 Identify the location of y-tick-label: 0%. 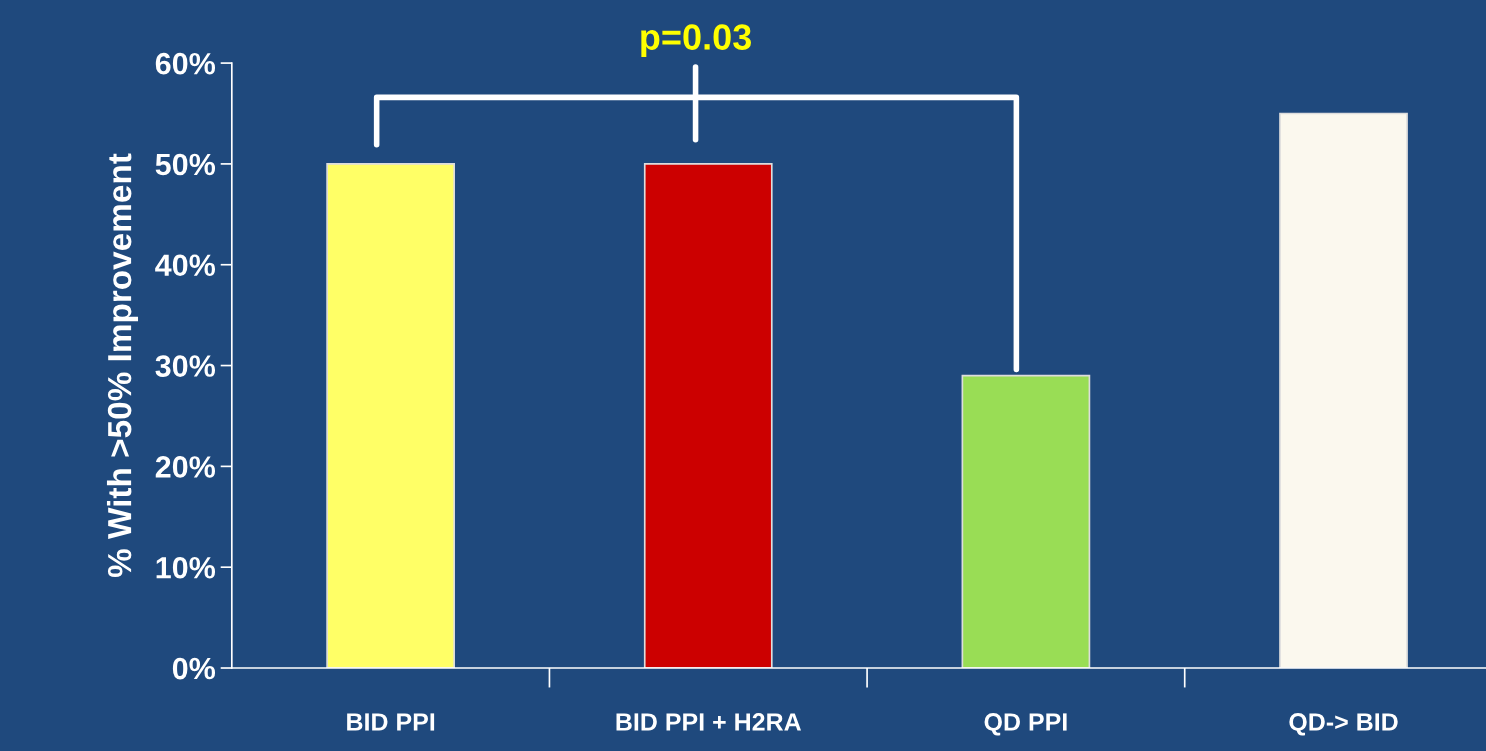
(194, 668).